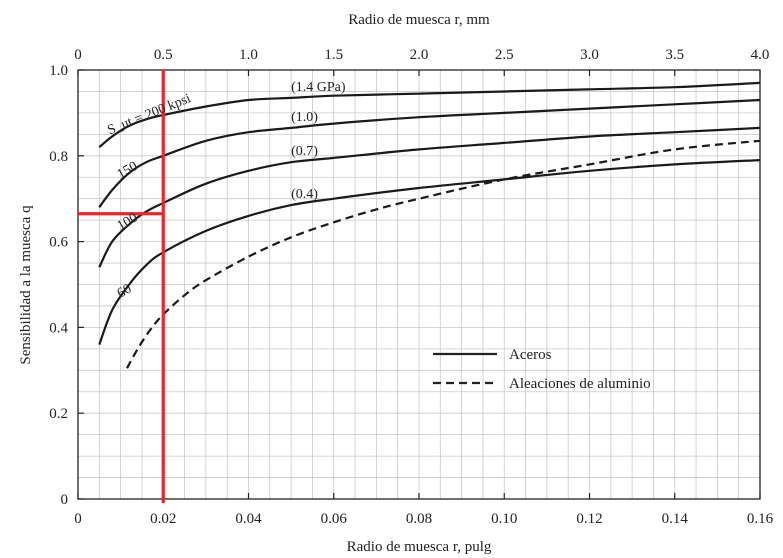 The height and width of the screenshot is (558, 783). Describe the element at coordinates (58, 243) in the screenshot. I see `y-tick-label: 0.6` at that location.